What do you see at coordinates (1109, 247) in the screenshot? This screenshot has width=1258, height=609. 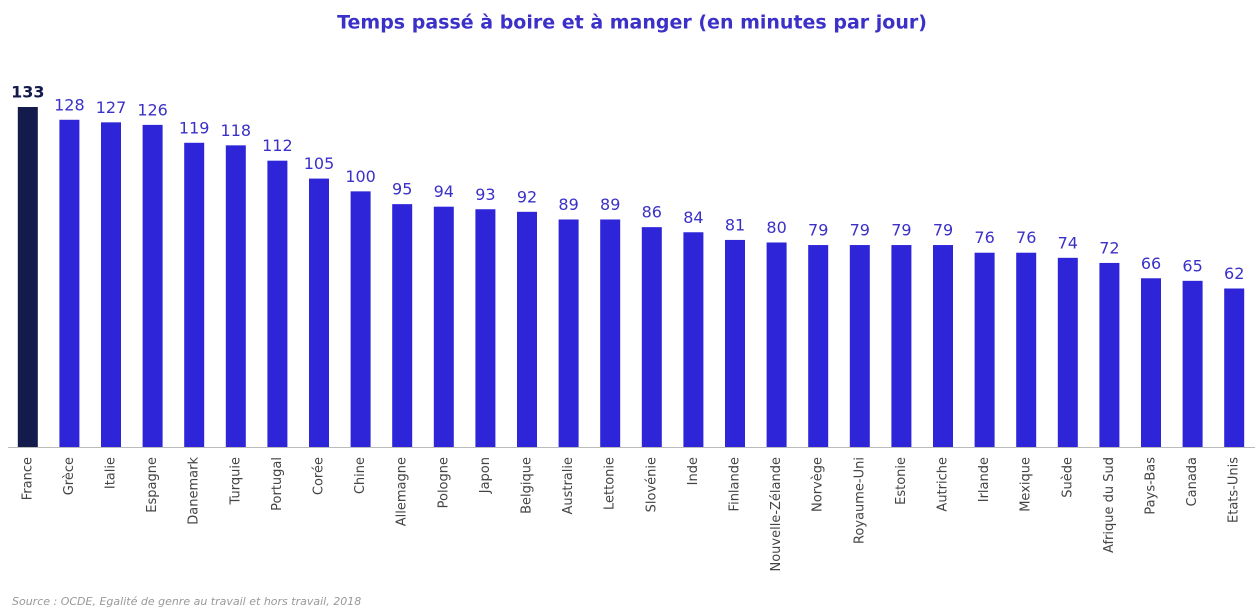 I see `value-label: 72` at bounding box center [1109, 247].